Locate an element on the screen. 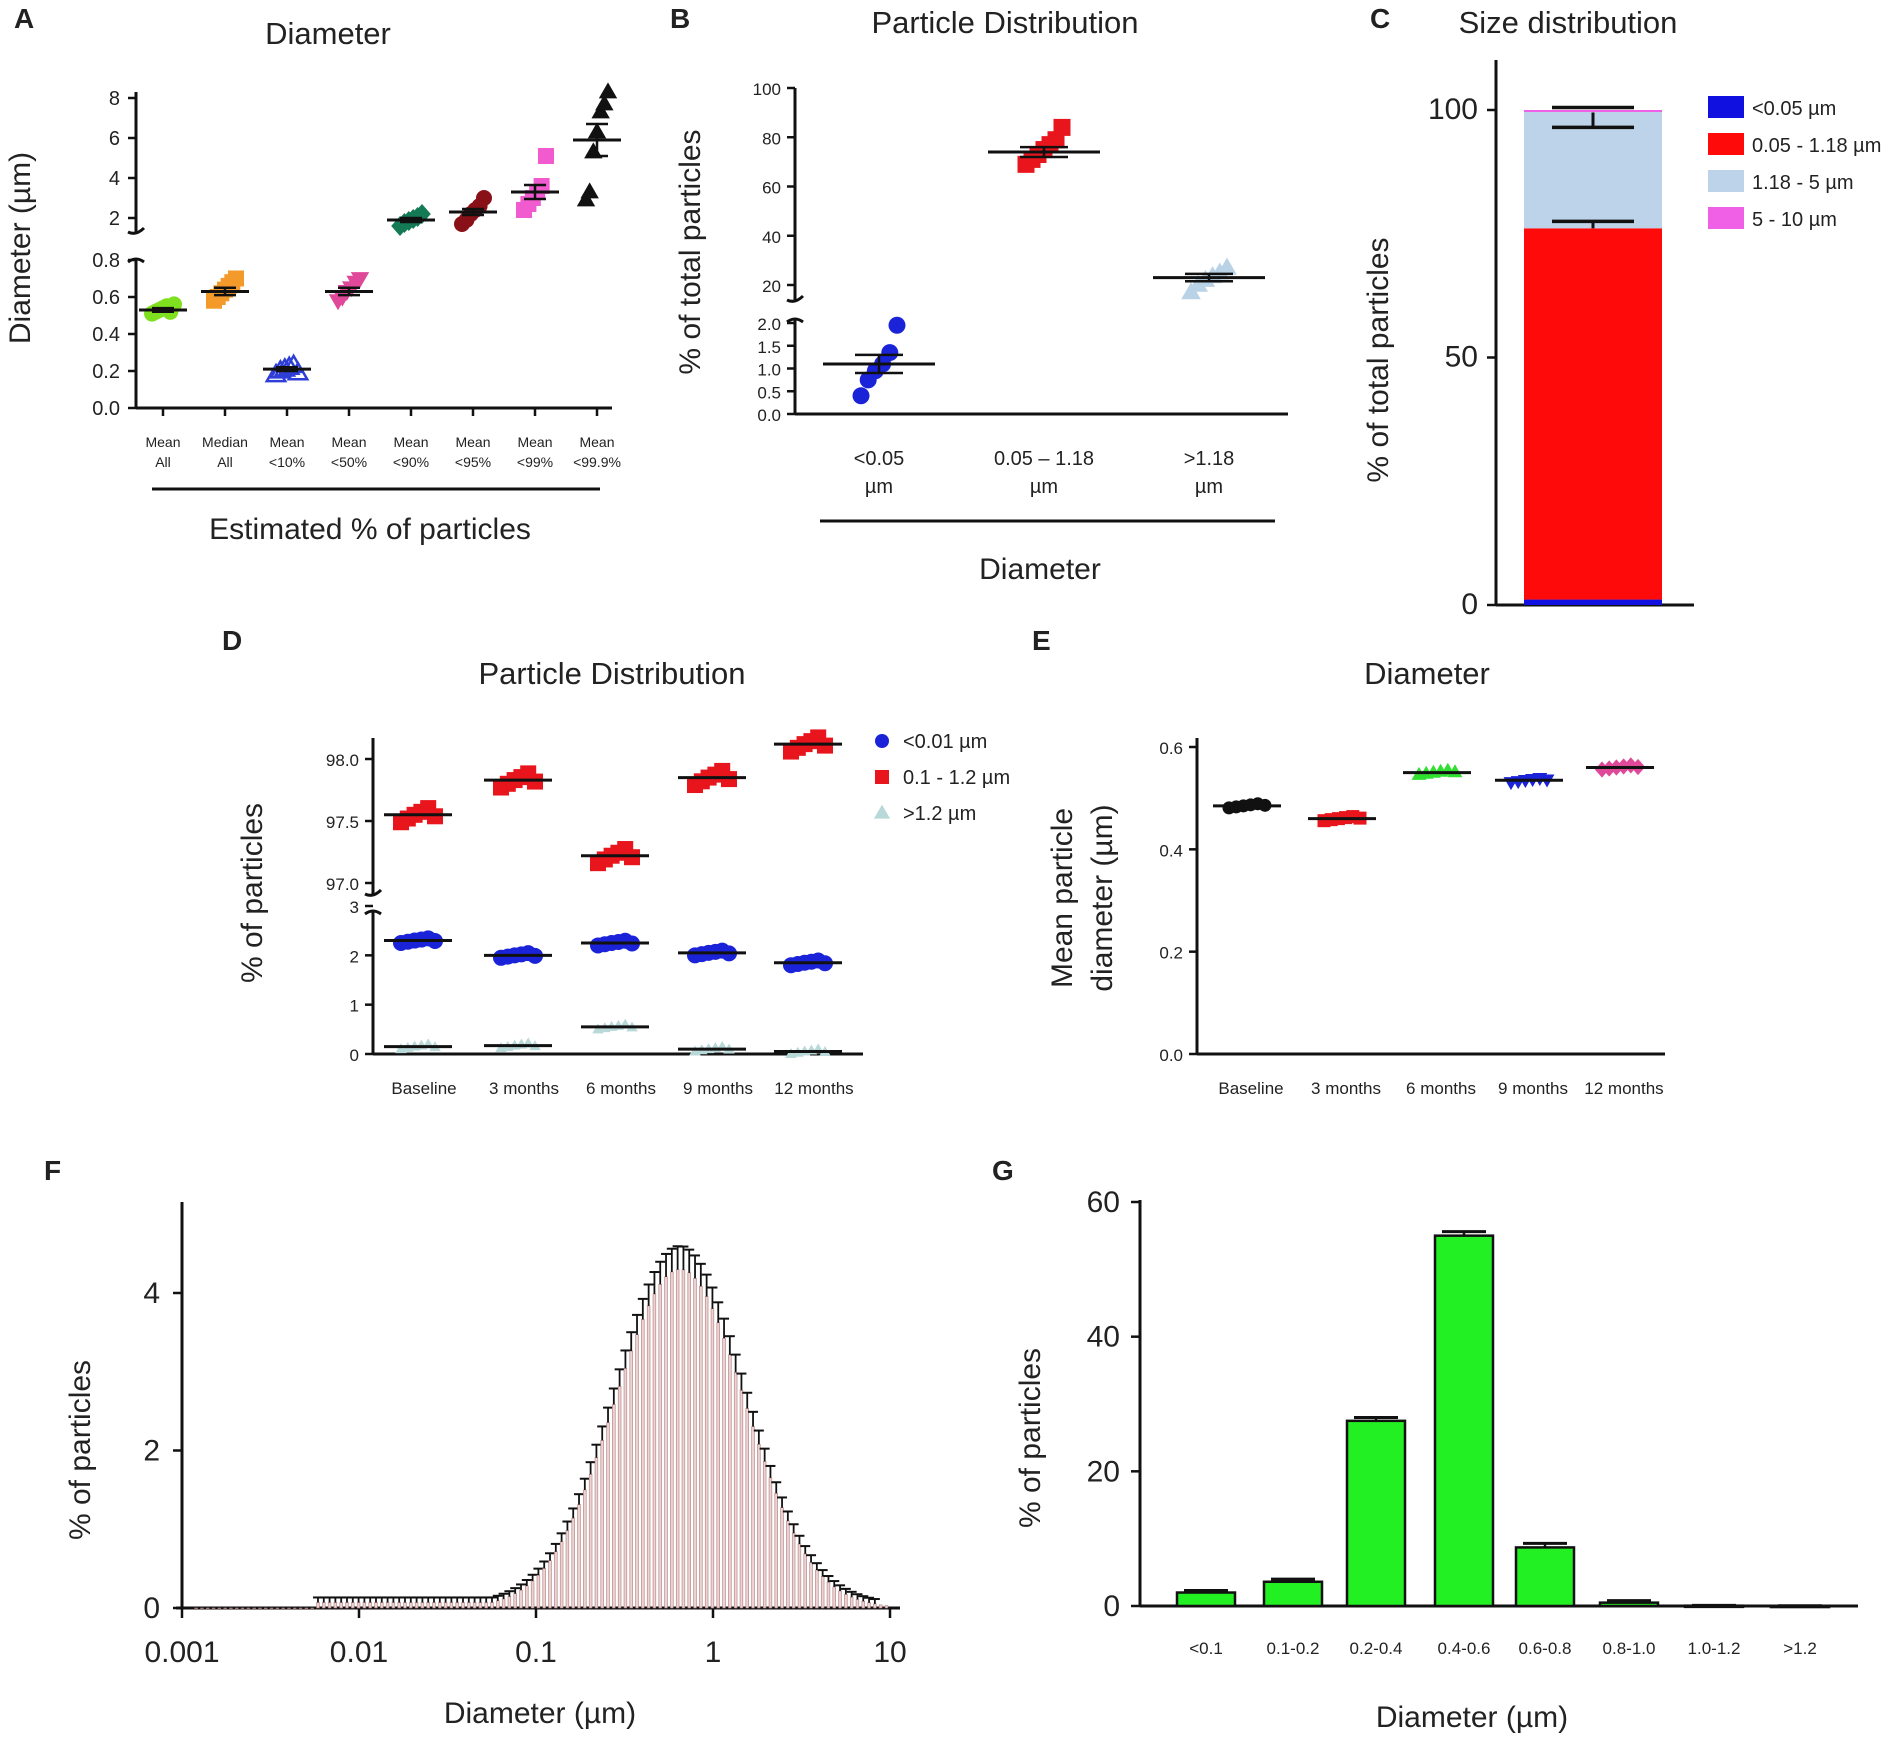 This screenshot has width=1900, height=1739. panel-d-x-tick-label: 12 months is located at coordinates (813, 1088).